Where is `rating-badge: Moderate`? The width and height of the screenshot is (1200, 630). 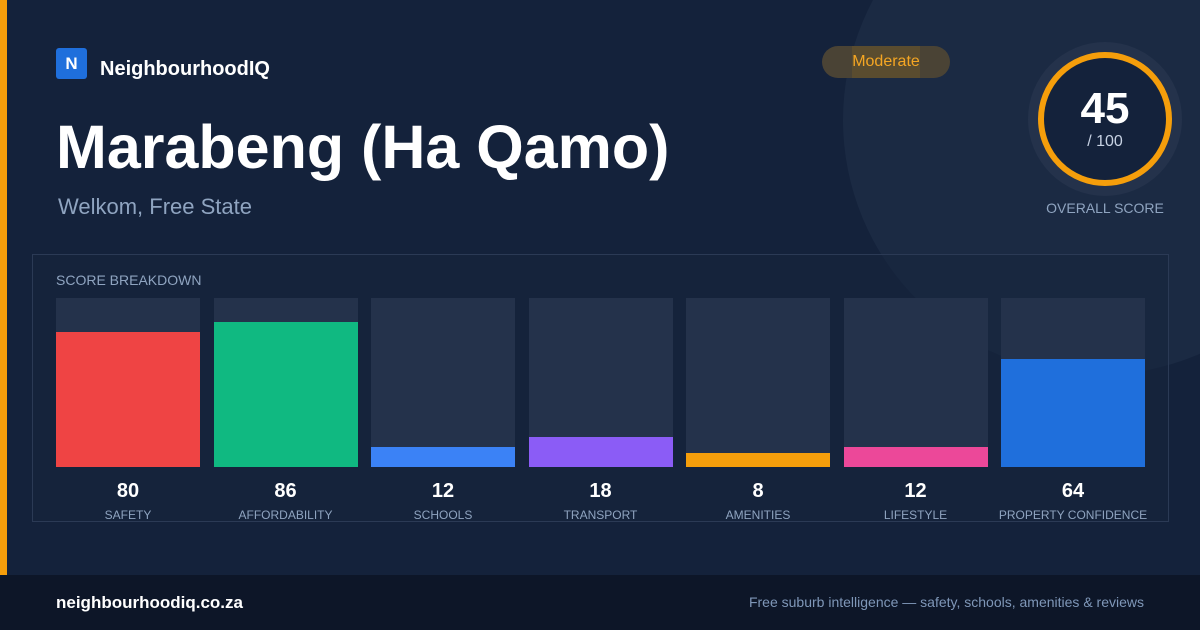
rating-badge: Moderate is located at coordinates (886, 62).